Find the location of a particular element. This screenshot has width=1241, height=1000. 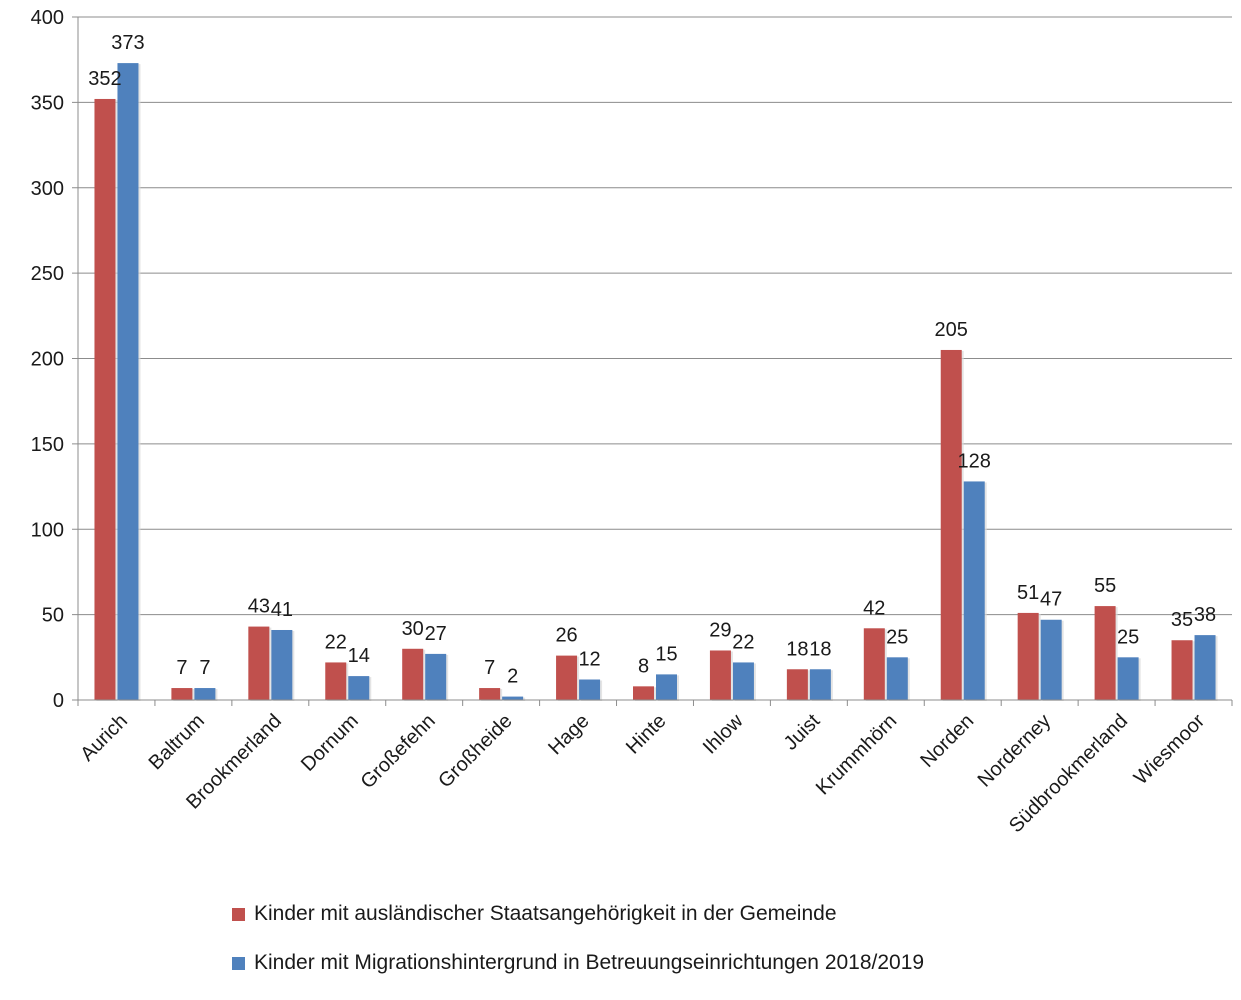

x-tick-label: Wiesmoor is located at coordinates (1169, 749).